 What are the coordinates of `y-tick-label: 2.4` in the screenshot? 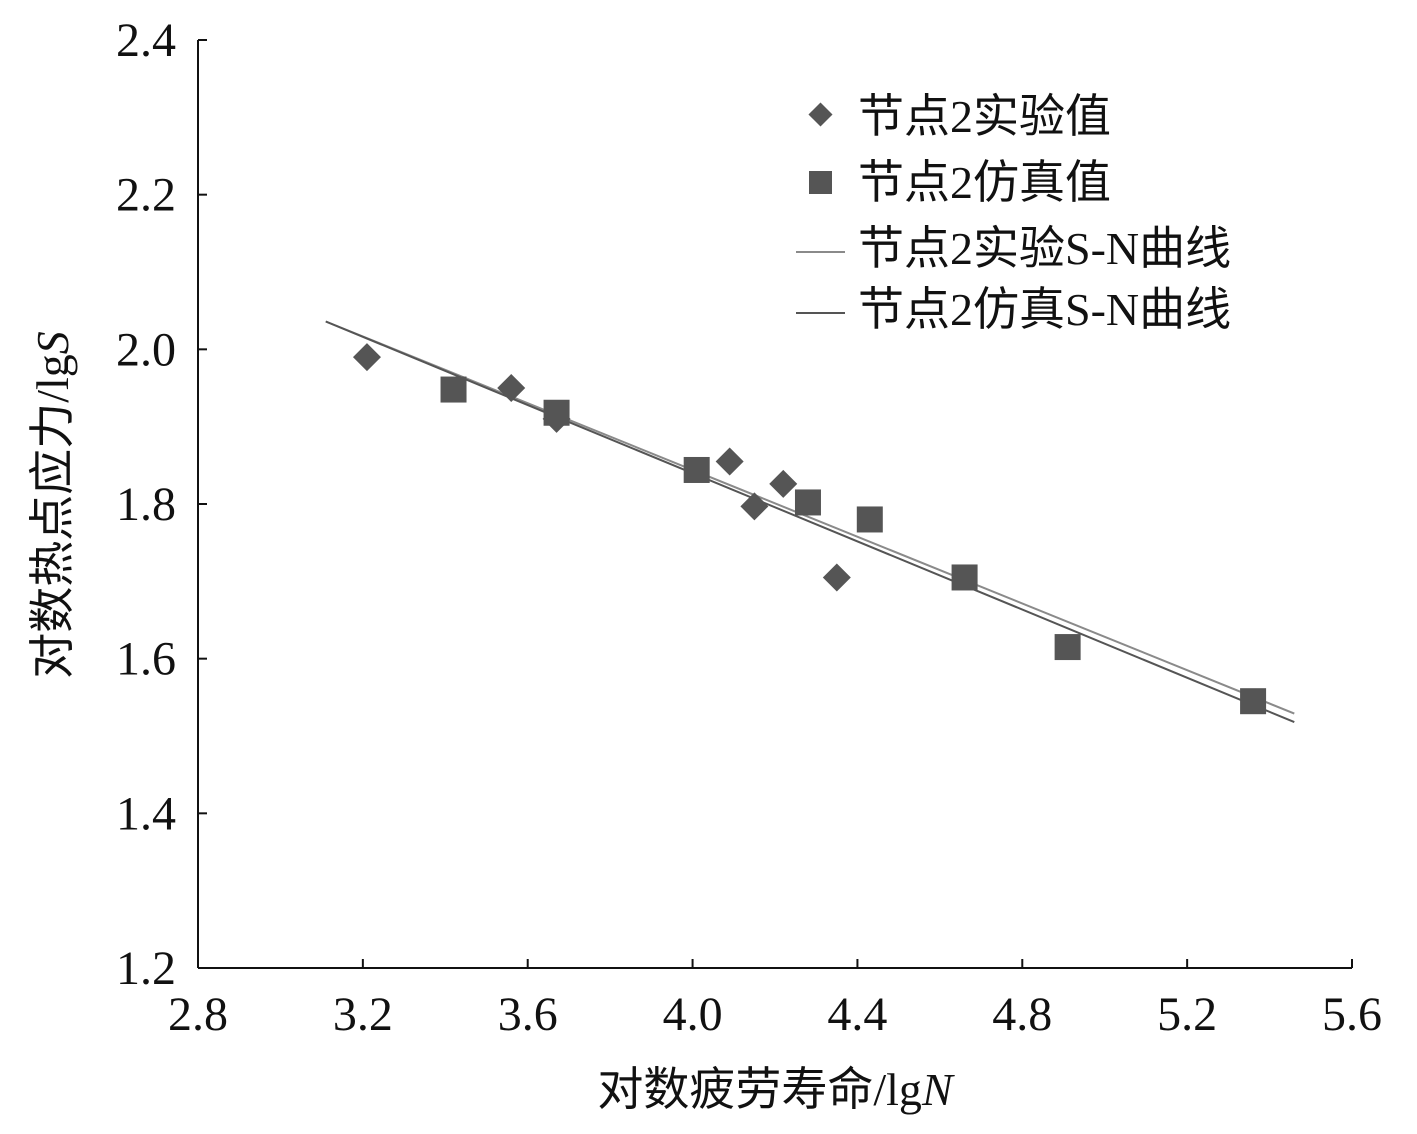 It's located at (146, 40).